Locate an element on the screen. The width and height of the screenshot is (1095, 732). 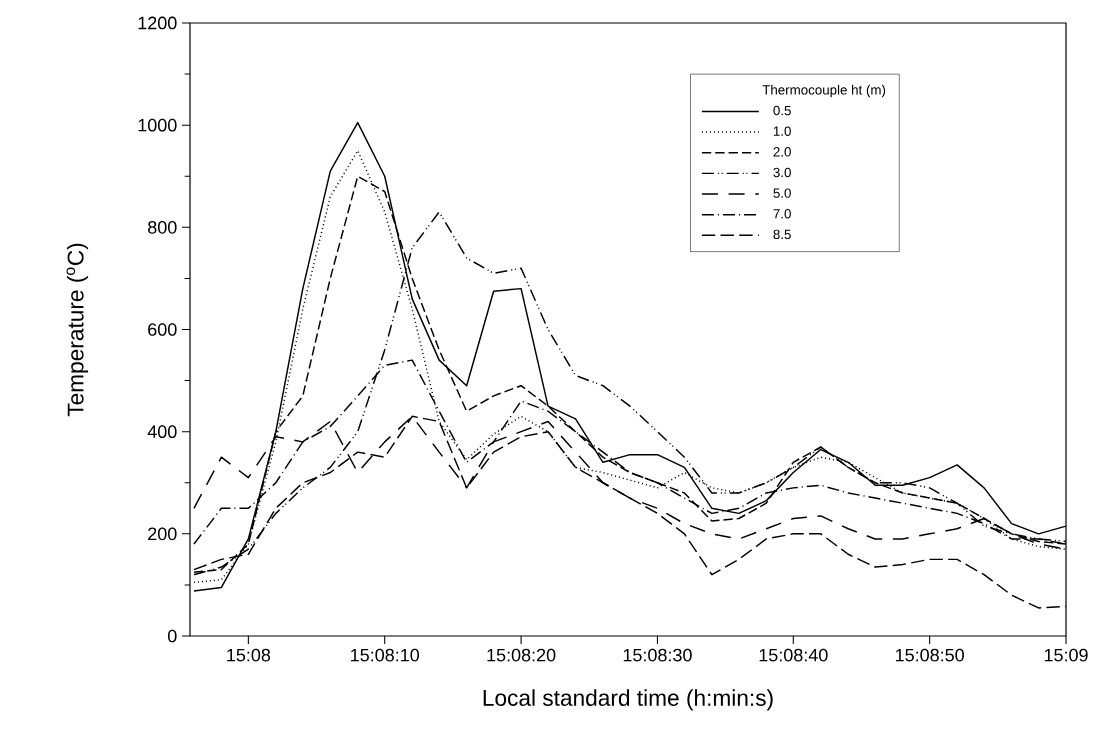
legend-label: 2.0 is located at coordinates (782, 152).